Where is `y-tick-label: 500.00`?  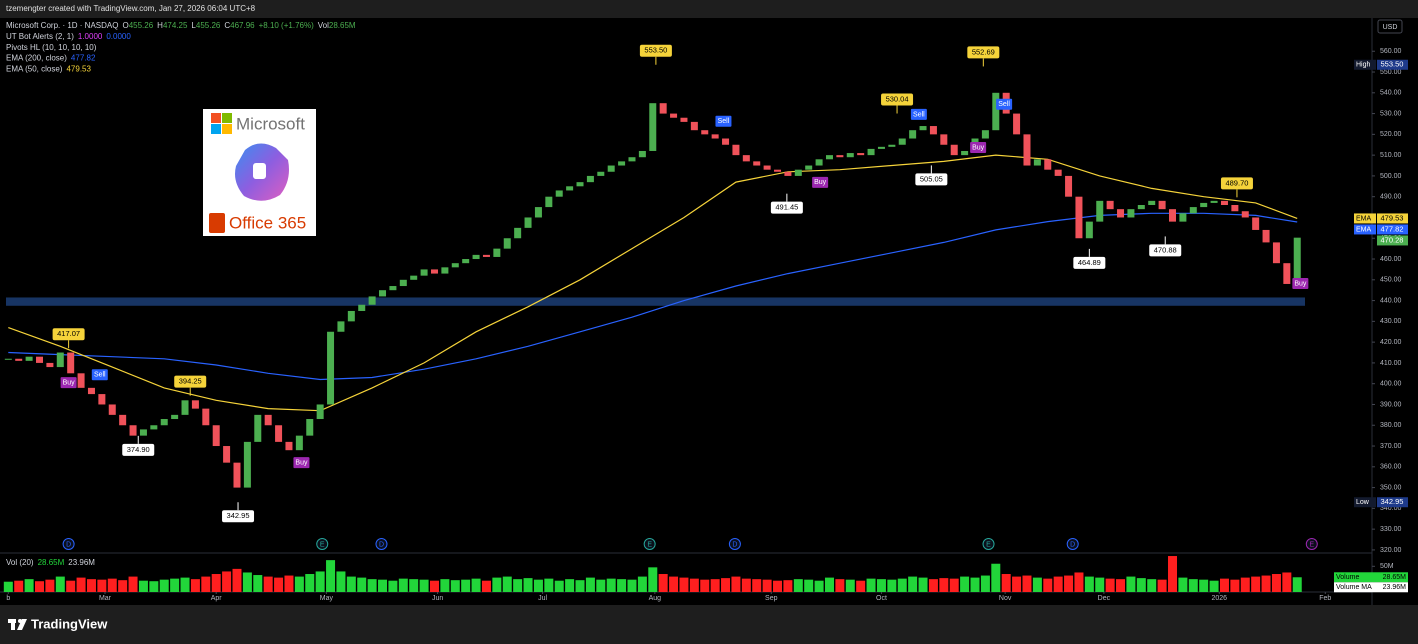 y-tick-label: 500.00 is located at coordinates (1391, 176).